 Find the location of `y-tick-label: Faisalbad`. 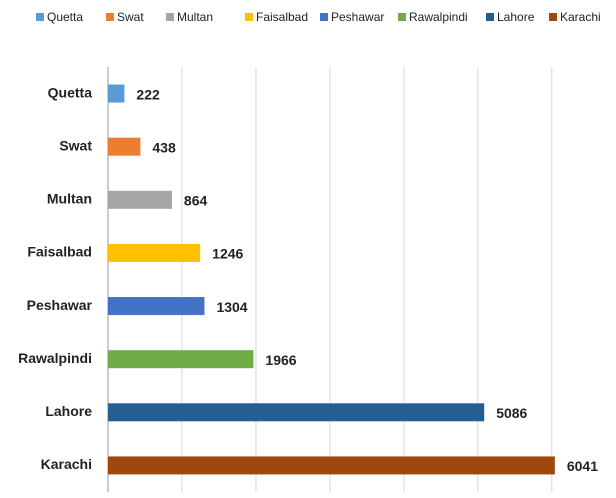

y-tick-label: Faisalbad is located at coordinates (59, 252).